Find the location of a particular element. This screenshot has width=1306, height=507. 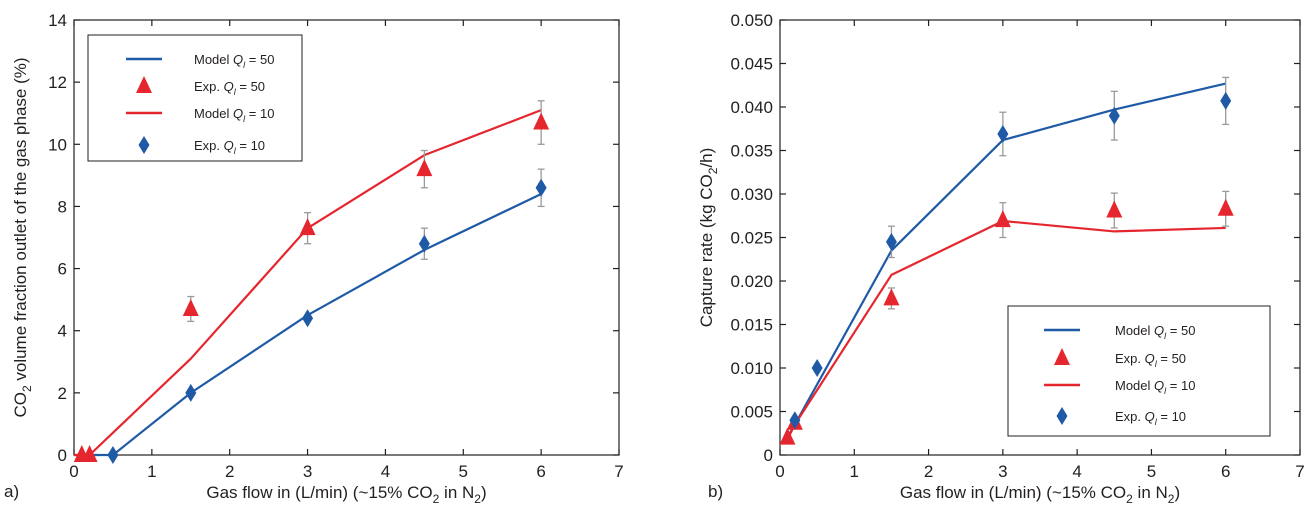

y-tick-label: 0.050 is located at coordinates (751, 20).